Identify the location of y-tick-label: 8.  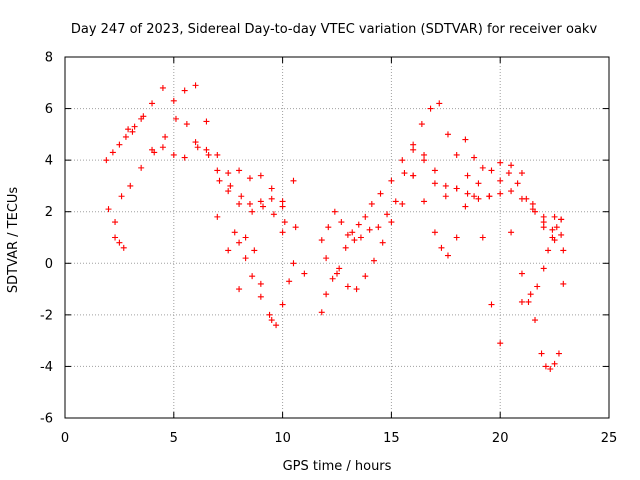
(49, 58).